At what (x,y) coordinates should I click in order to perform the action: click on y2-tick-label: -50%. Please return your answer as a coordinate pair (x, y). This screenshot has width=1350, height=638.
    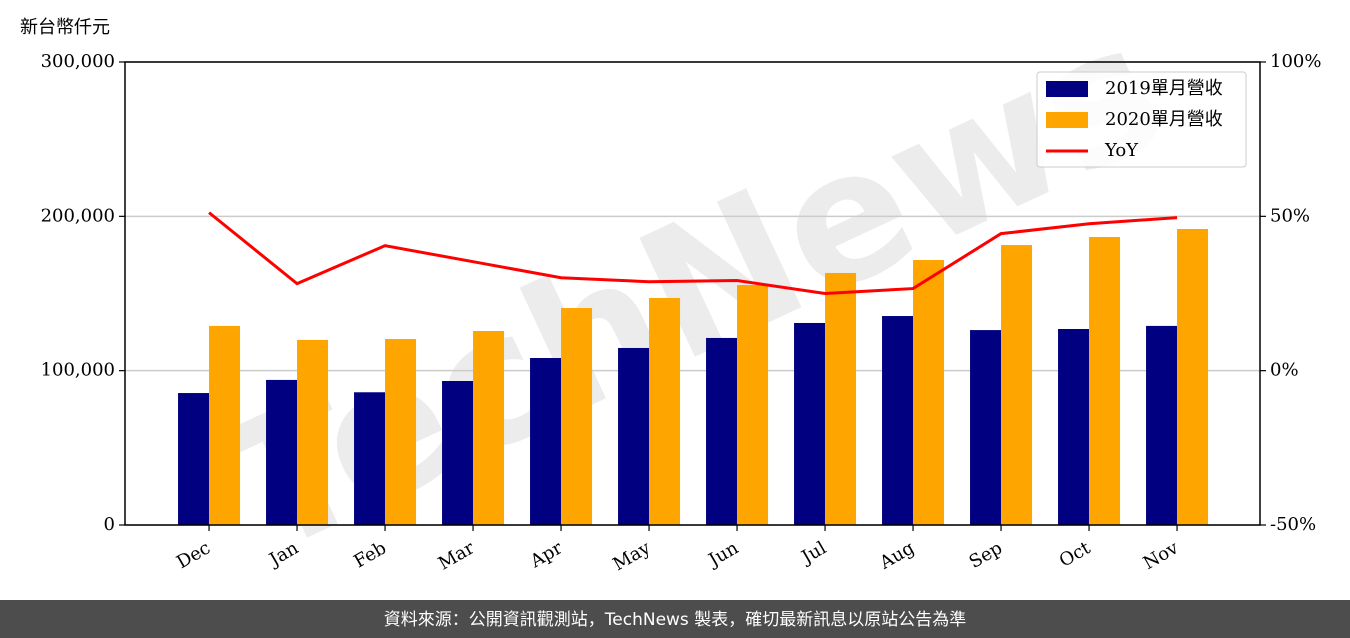
    Looking at the image, I should click on (1293, 524).